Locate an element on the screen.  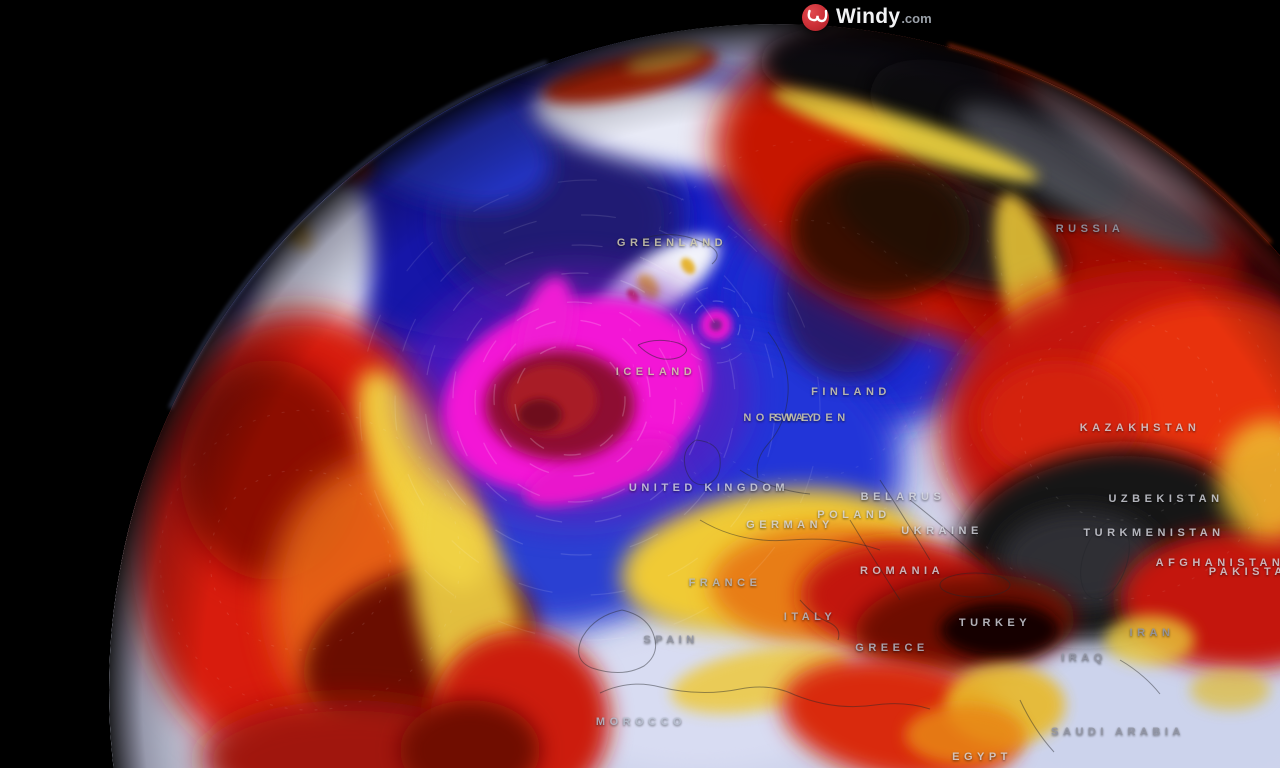
brand-tld: .com is located at coordinates (916, 18).